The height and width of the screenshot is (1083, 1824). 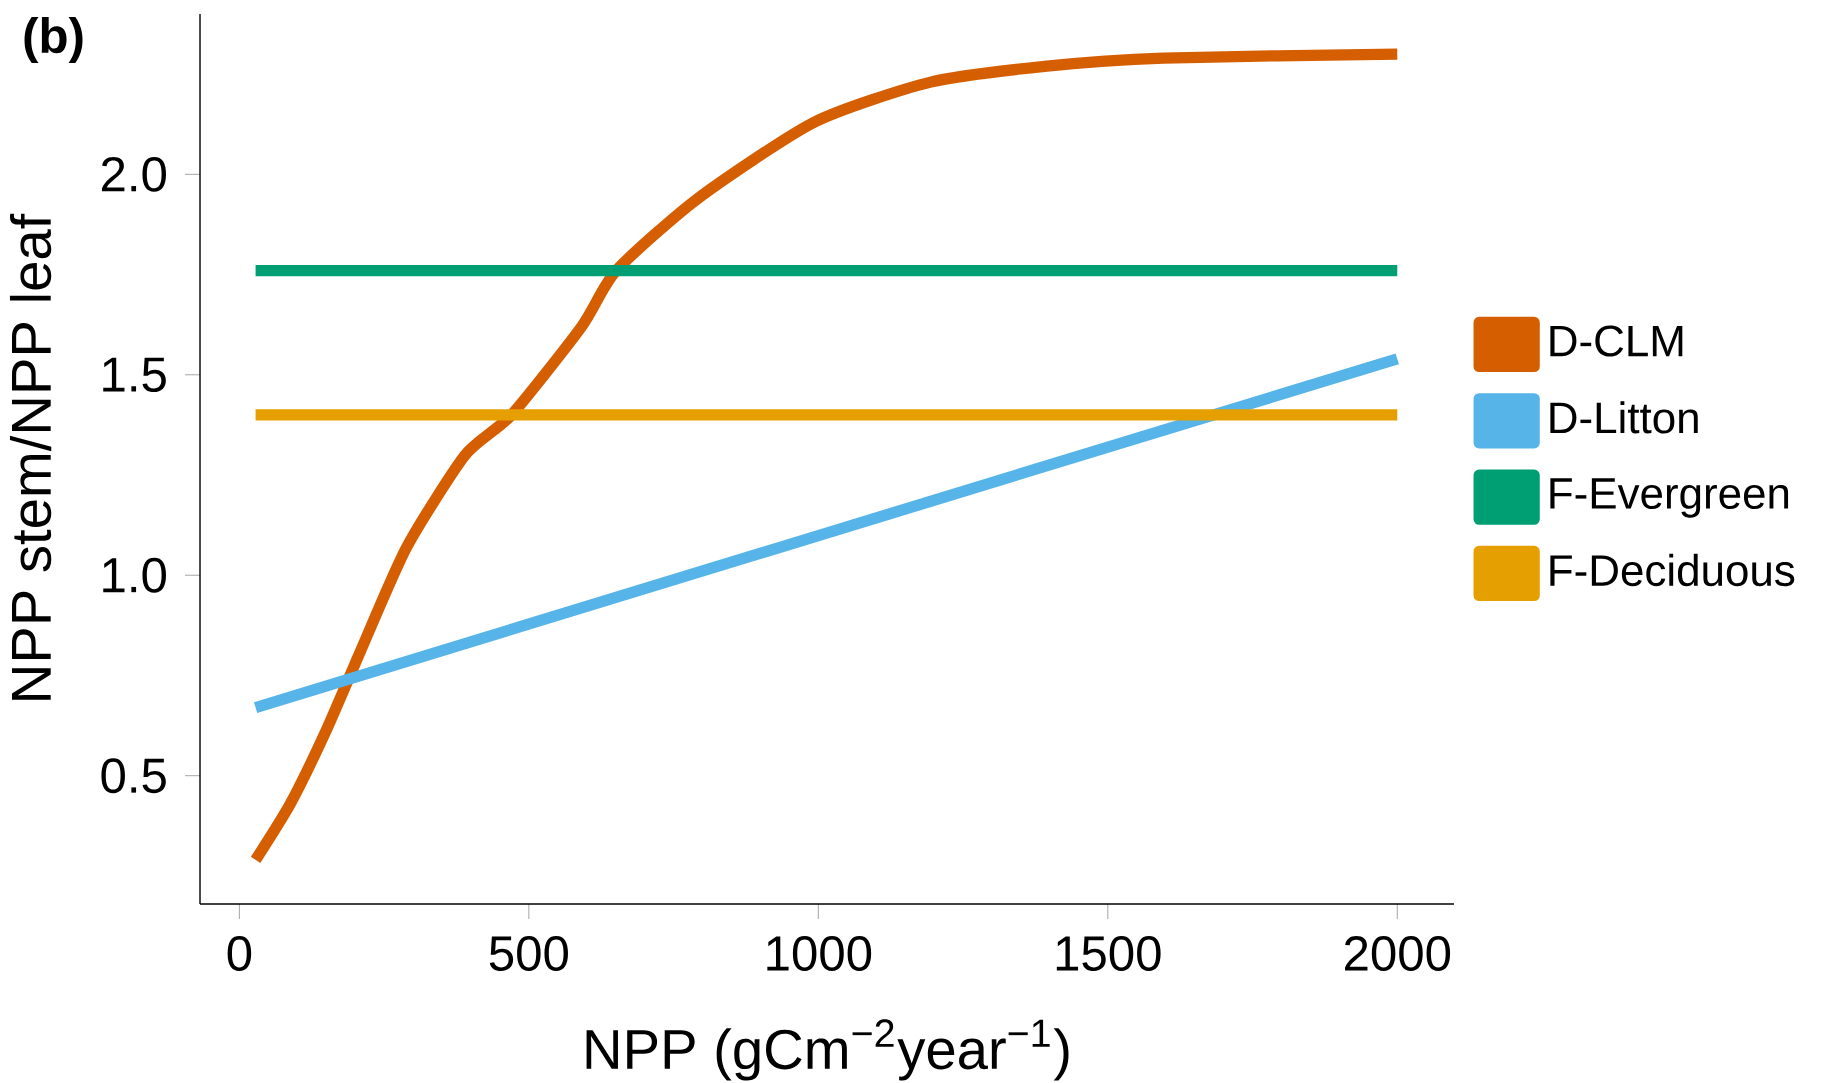 I want to click on x-tick-label: 1000, so click(x=819, y=953).